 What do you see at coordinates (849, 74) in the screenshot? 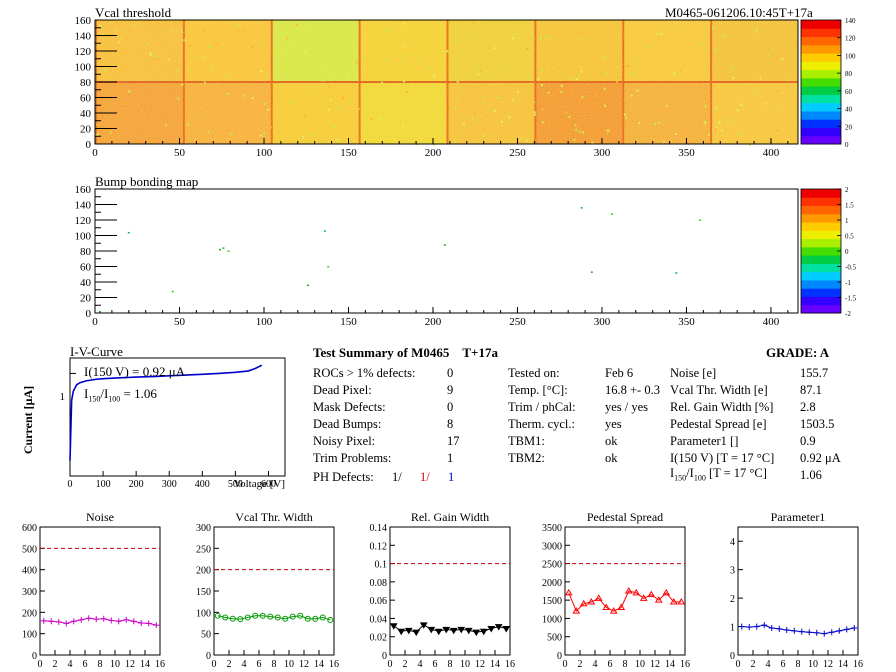
I see `vcal-colorbar-label: 80` at bounding box center [849, 74].